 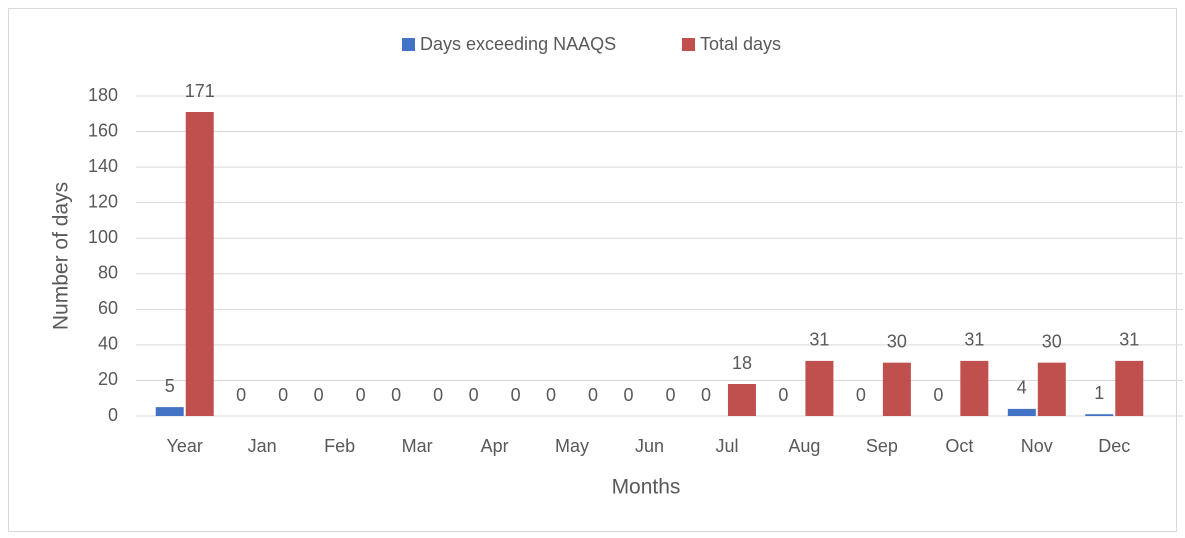 I want to click on y-tick-label: 180, so click(x=103, y=95).